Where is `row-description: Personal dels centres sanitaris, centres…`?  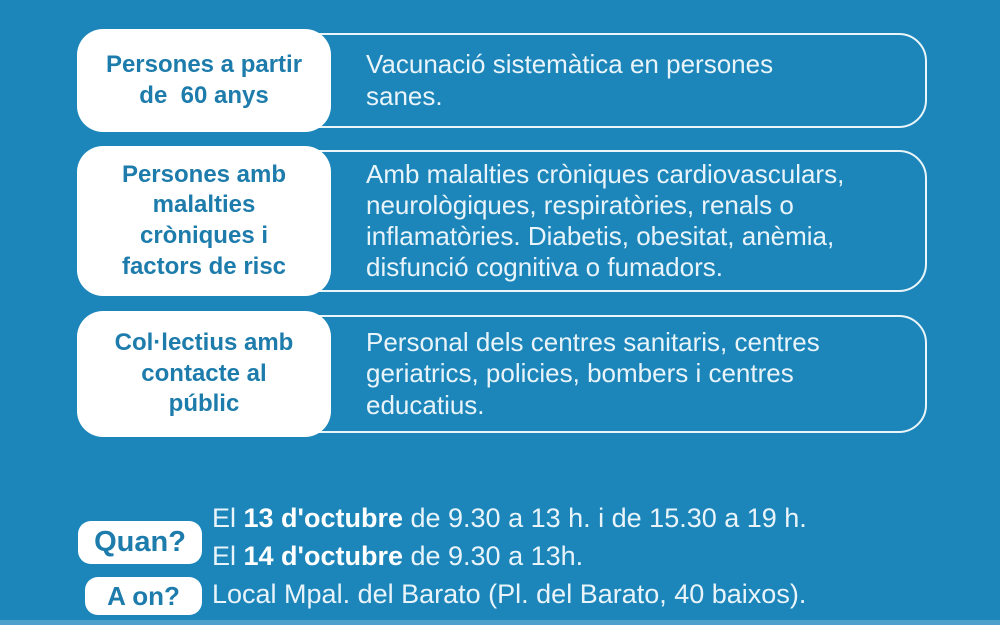 row-description: Personal dels centres sanitaris, centres… is located at coordinates (593, 373).